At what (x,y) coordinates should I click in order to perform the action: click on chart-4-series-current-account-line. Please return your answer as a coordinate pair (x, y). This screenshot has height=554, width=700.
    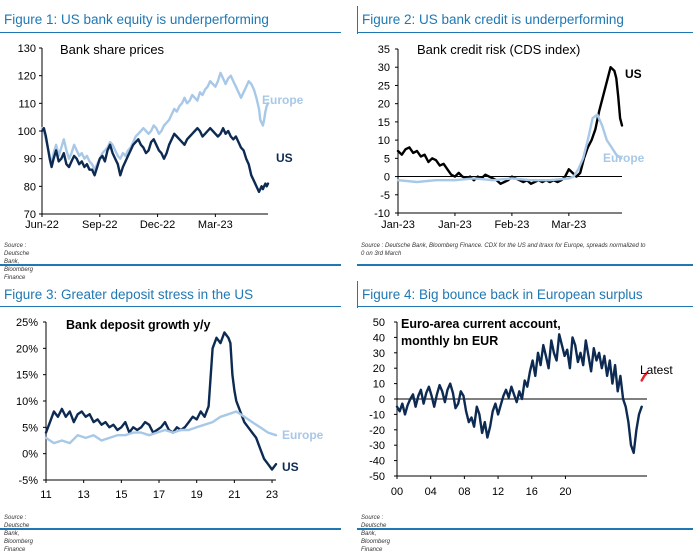
    Looking at the image, I should click on (519, 394).